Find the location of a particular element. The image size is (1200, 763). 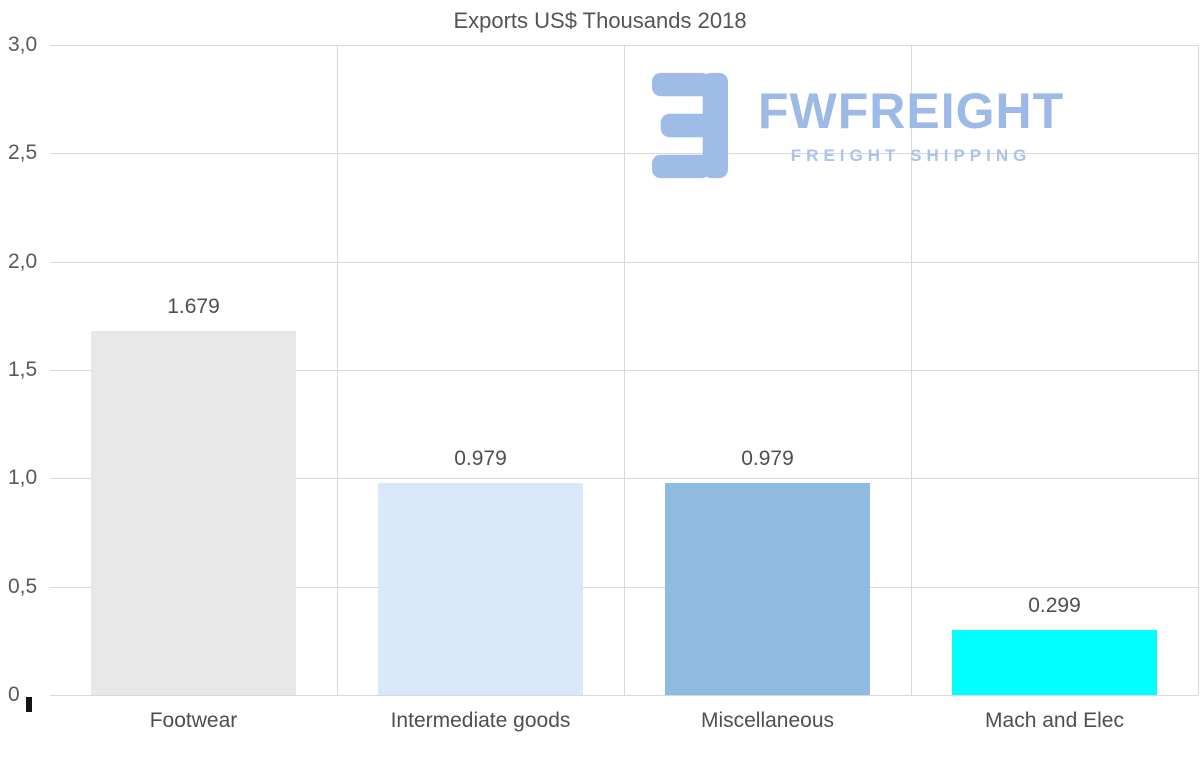

y-tick-label: 0,5 is located at coordinates (23, 586).